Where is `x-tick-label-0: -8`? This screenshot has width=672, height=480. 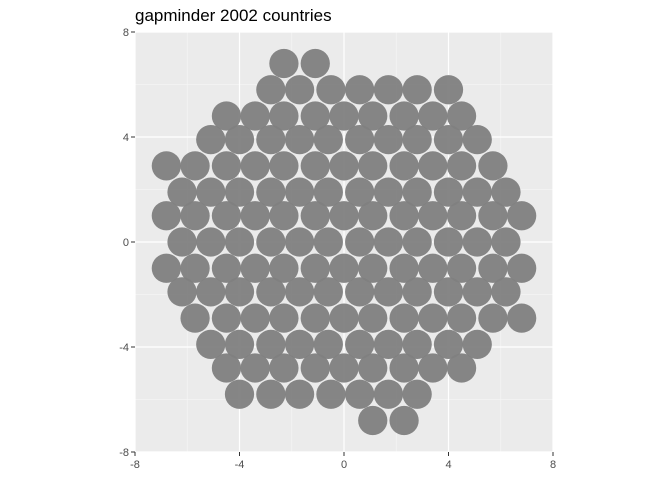
x-tick-label-0: -8 is located at coordinates (135, 465).